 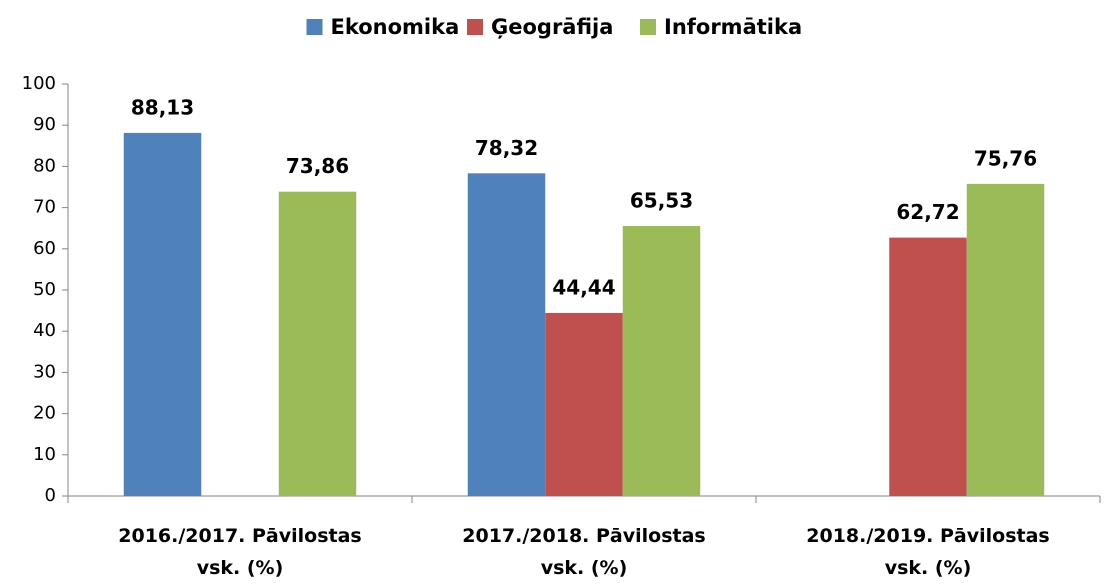 I want to click on y-tick-label: 0, so click(x=50, y=495).